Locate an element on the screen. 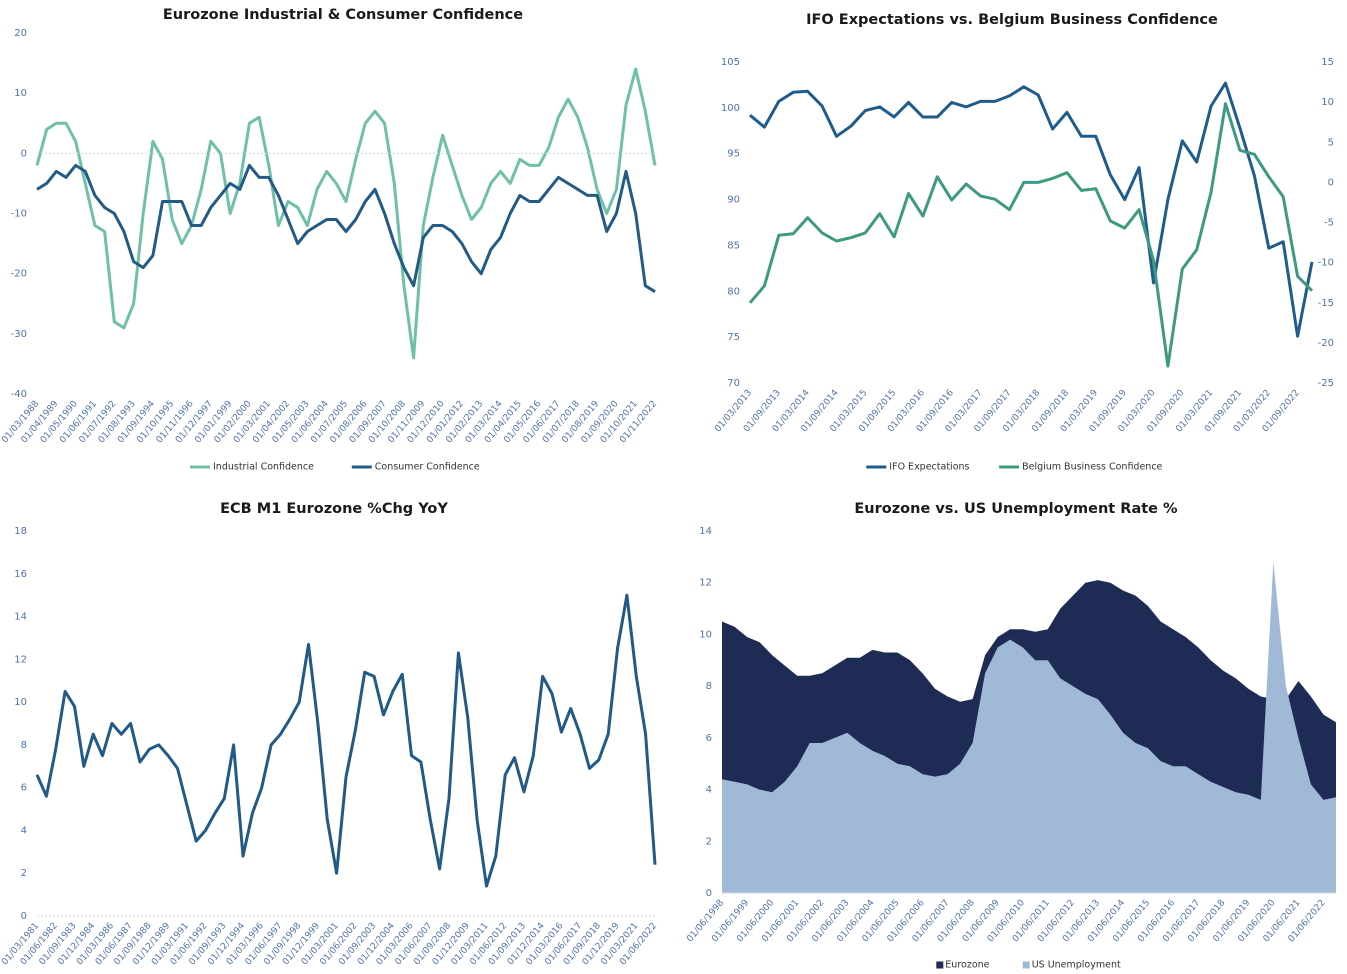 The width and height of the screenshot is (1347, 974). y2-tick-label: 5 is located at coordinates (1331, 142).